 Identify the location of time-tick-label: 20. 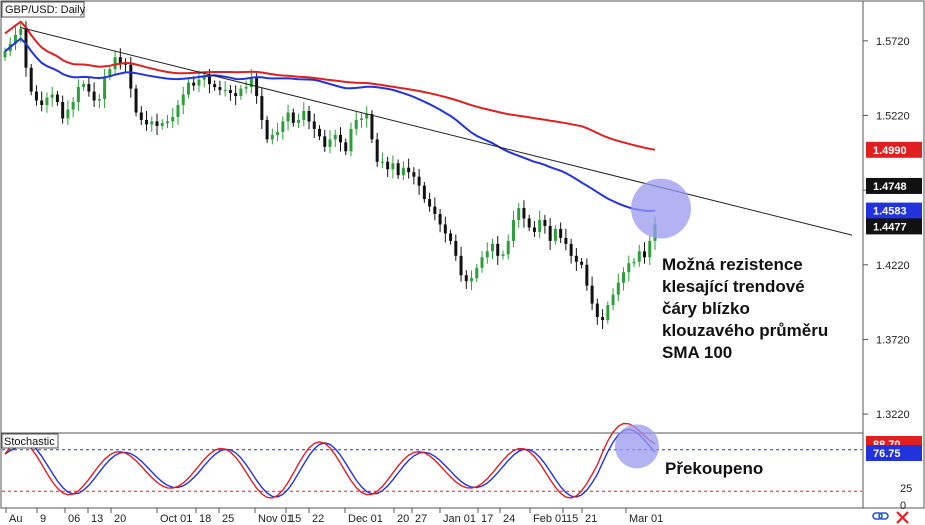
(403, 519).